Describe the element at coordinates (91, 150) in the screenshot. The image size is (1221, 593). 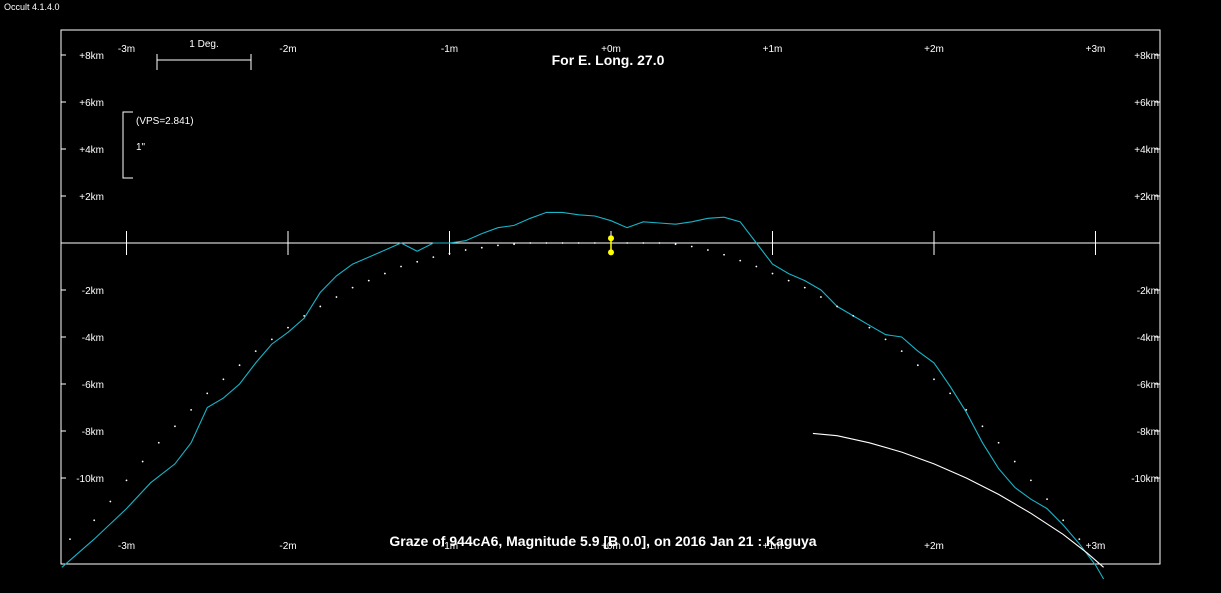
I see `y-tick-label-left: +4km` at that location.